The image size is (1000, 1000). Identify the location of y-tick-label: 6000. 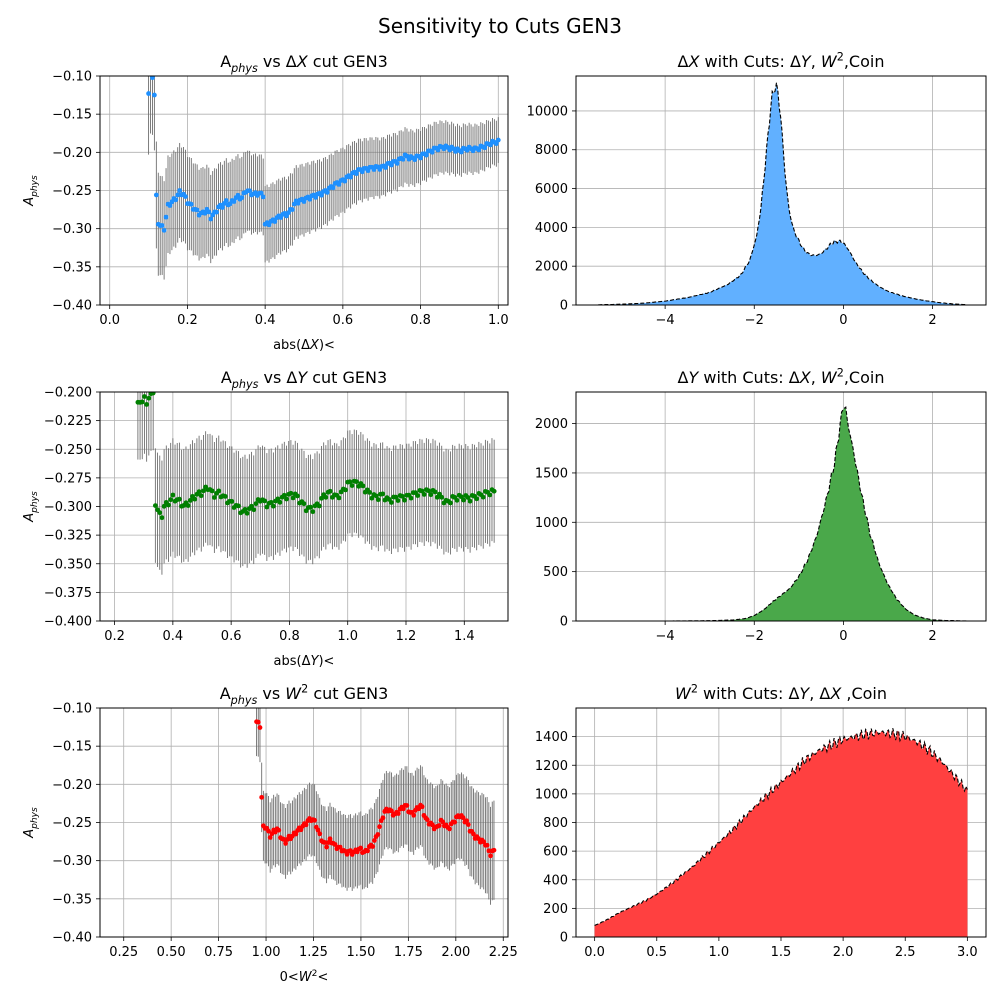
(551, 189).